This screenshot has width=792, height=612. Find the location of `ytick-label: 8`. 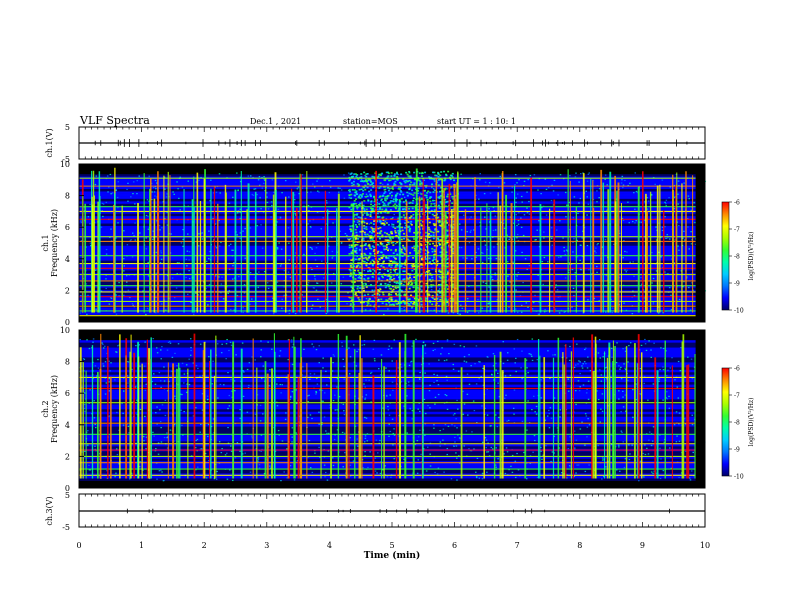

ytick-label: 8 is located at coordinates (67, 362).